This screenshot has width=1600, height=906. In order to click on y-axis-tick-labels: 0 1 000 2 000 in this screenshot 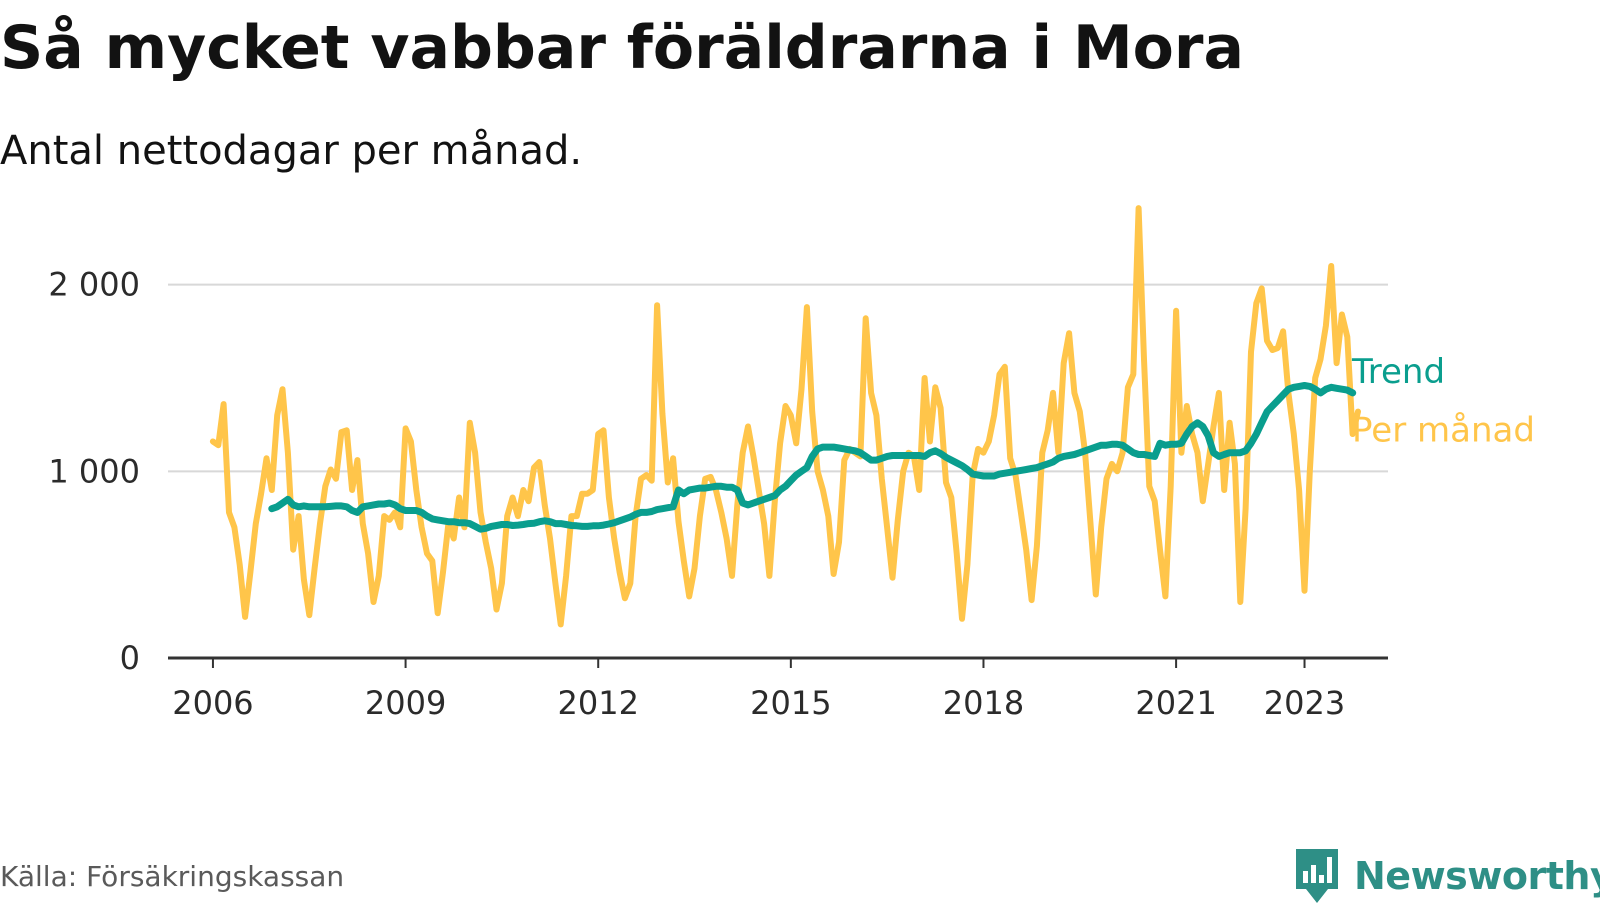, I will do `click(94, 471)`.